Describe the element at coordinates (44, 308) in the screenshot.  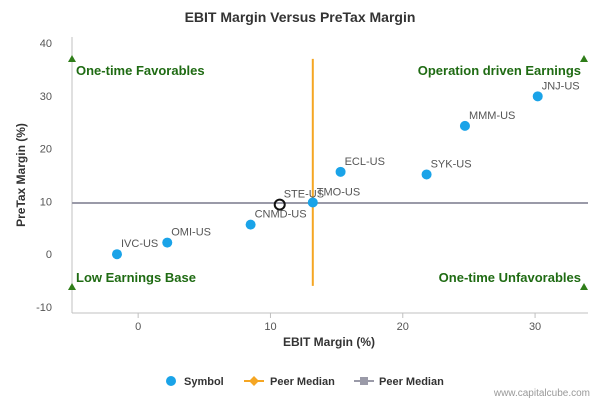
I see `y-tick-label: -10` at that location.